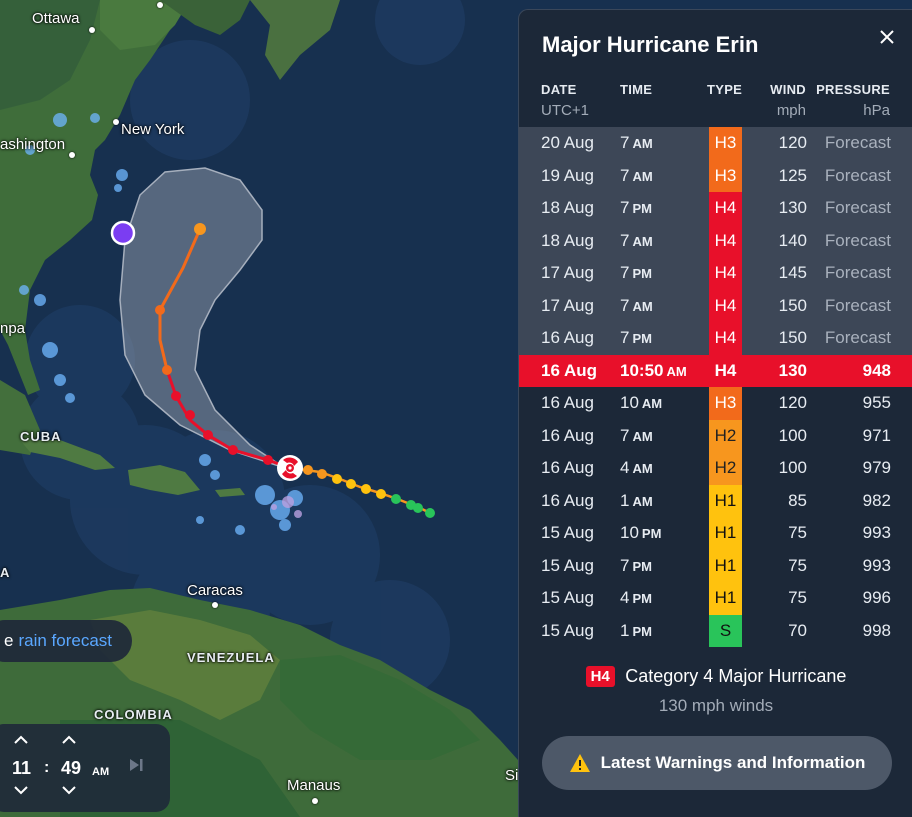 The height and width of the screenshot is (817, 912). I want to click on map-label-new-york: New York, so click(153, 129).